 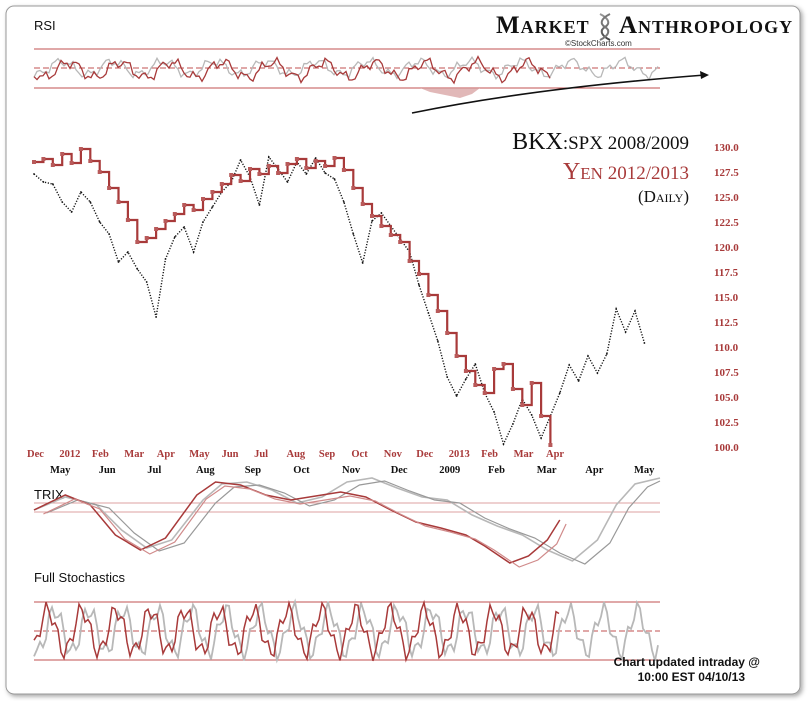 What do you see at coordinates (296, 631) in the screenshot?
I see `stoch-red-line` at bounding box center [296, 631].